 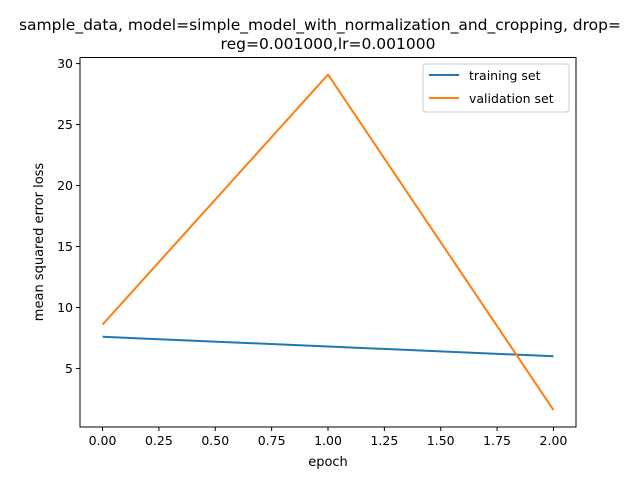 I want to click on y-tick-label: 20, so click(x=65, y=185).